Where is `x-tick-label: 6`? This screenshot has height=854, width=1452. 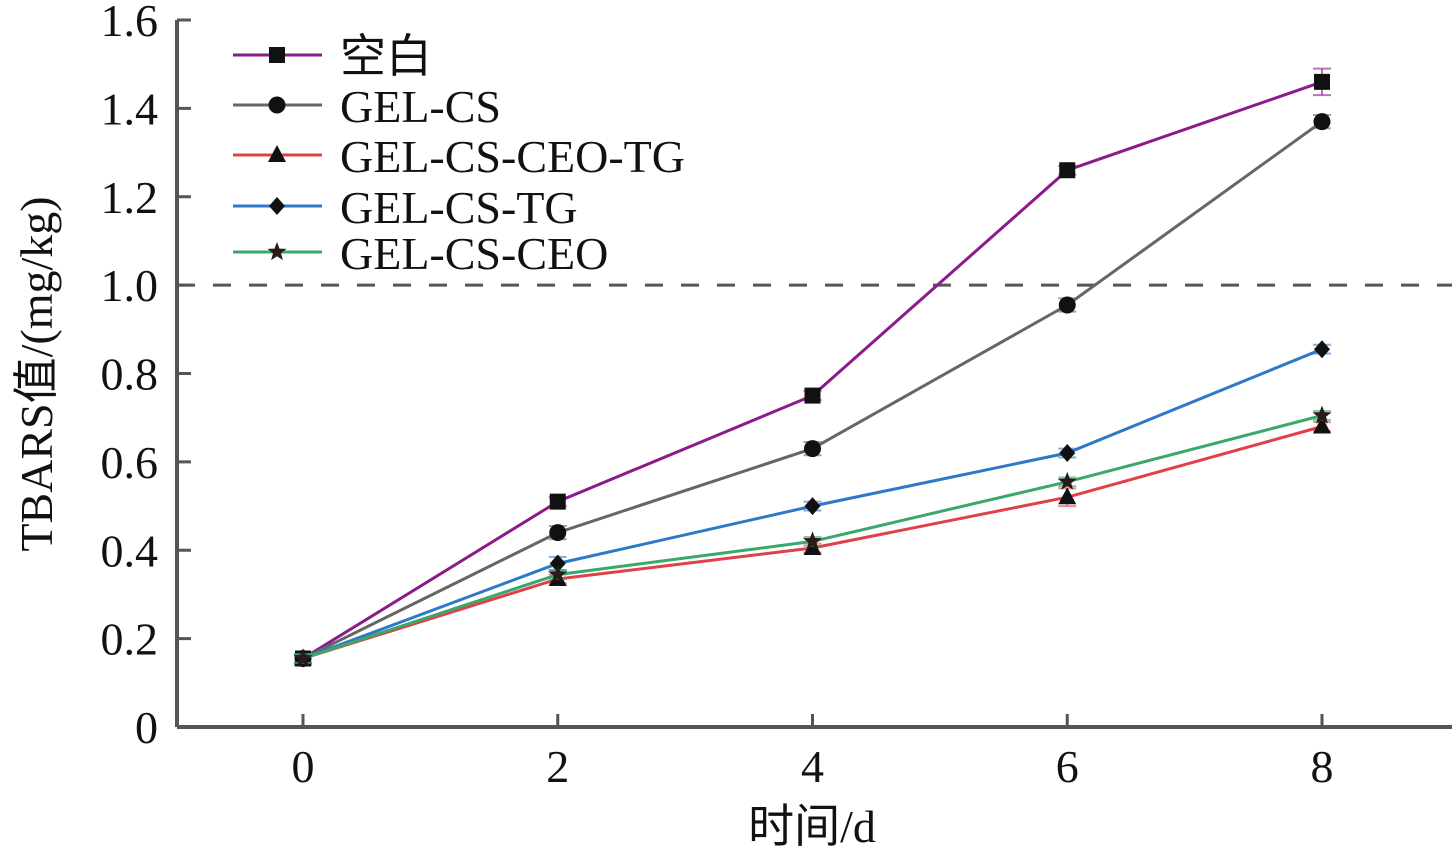 x-tick-label: 6 is located at coordinates (1067, 766).